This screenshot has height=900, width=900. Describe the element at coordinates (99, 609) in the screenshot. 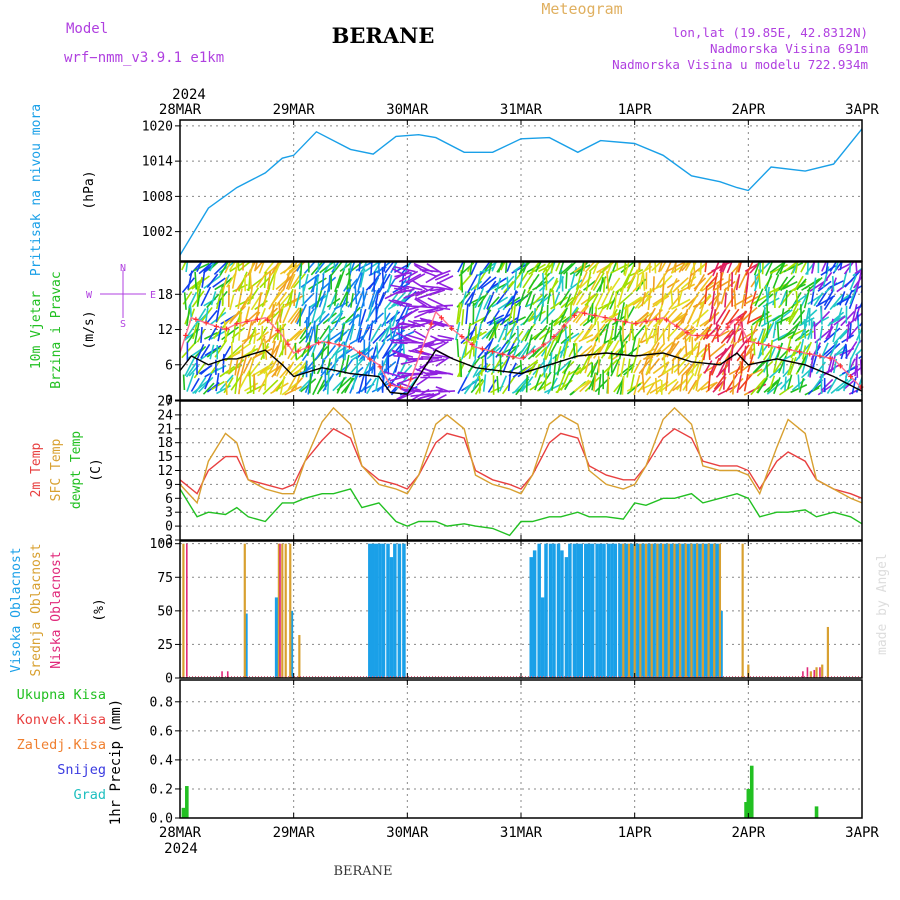

I see `cloud-unit: (%)` at that location.